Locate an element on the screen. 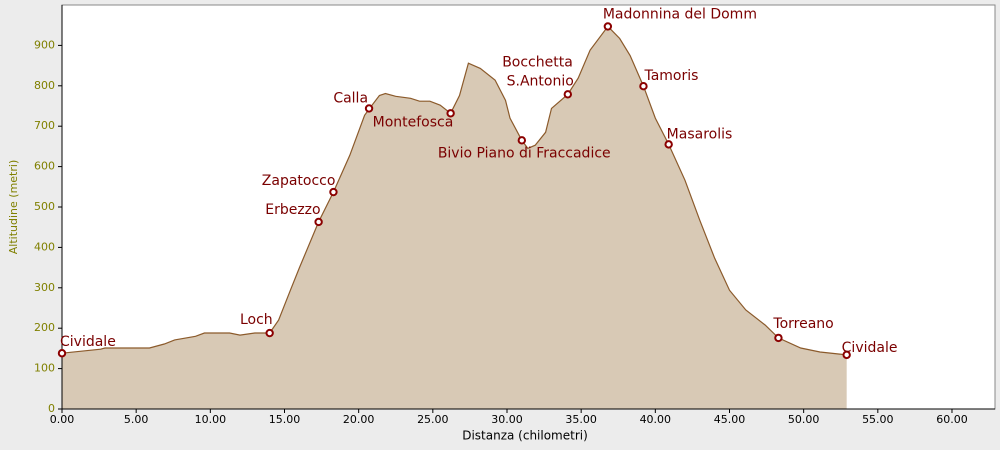 Image resolution: width=1000 pixels, height=450 pixels. x-tick-label: 45.00 is located at coordinates (730, 419).